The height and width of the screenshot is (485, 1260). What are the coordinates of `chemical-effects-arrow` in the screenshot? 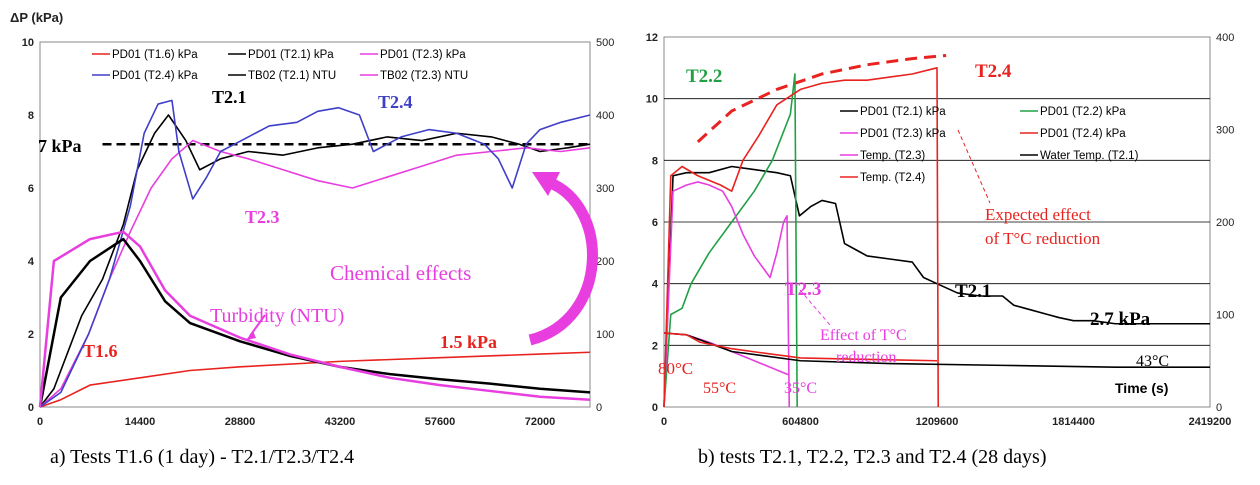 It's located at (563, 261).